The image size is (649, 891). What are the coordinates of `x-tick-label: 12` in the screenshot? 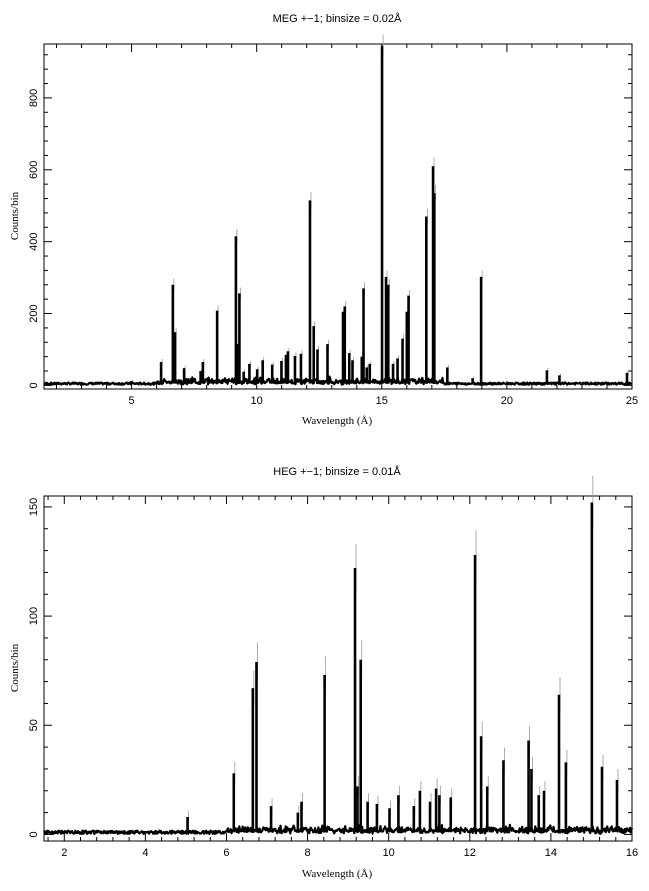 It's located at (470, 853).